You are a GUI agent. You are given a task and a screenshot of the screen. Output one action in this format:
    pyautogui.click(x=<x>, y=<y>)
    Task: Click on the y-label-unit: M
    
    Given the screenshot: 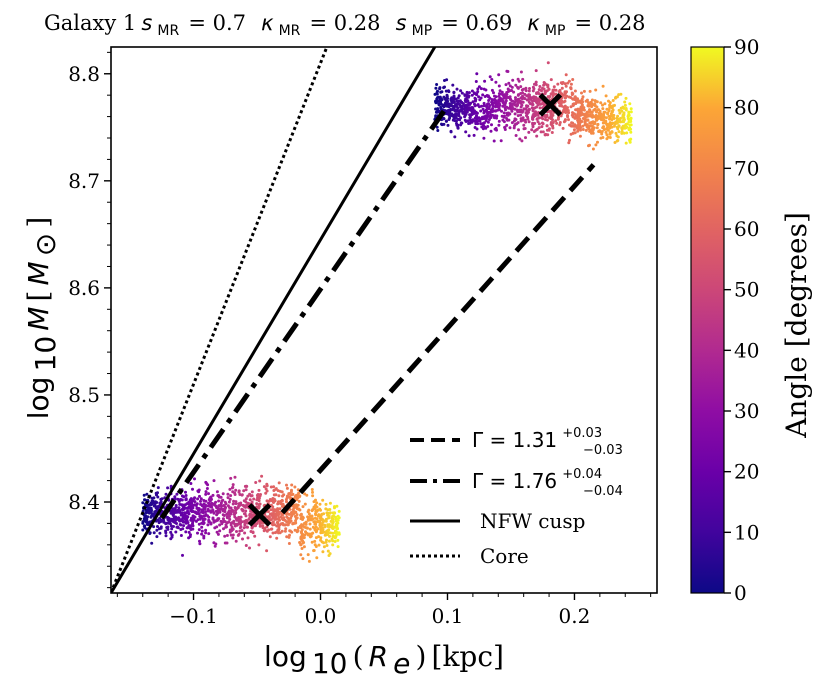 What is the action you would take?
    pyautogui.click(x=38, y=273)
    